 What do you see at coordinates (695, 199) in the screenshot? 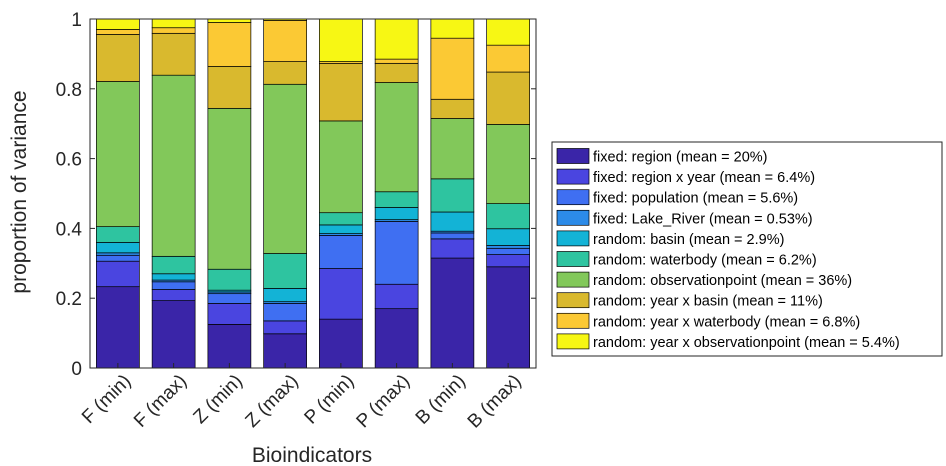
I see `legend-label: fixed: population (mean = 5.6%)` at bounding box center [695, 199].